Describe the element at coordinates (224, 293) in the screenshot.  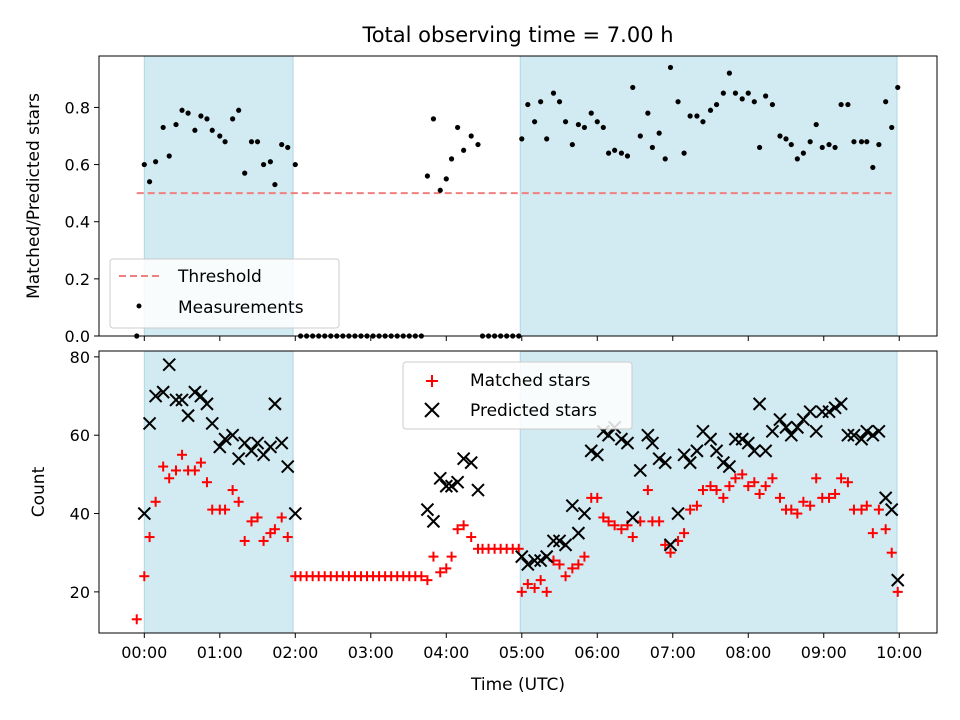
I see `top-legend: Threshold Measurements` at that location.